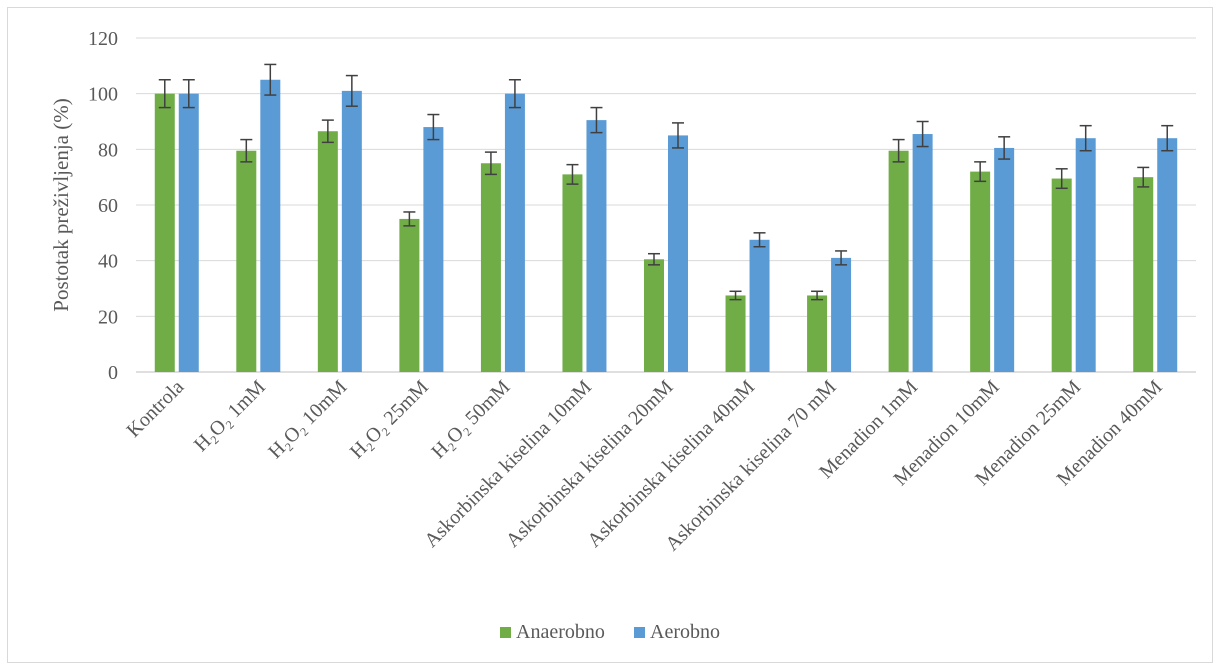 The height and width of the screenshot is (671, 1220). Describe the element at coordinates (108, 317) in the screenshot. I see `y-tick-label: 20` at that location.